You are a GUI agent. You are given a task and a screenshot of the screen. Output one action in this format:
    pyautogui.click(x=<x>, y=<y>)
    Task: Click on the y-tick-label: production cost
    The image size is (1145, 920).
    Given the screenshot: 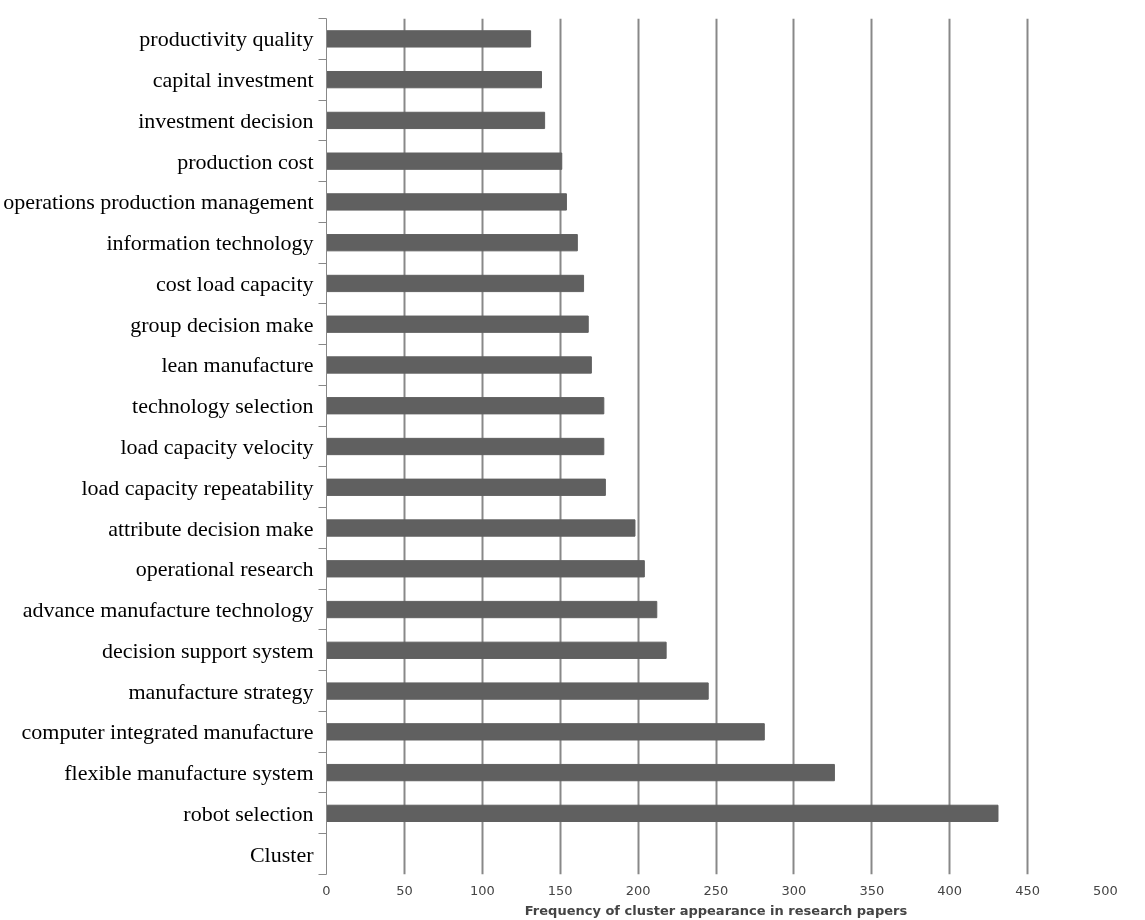 What is the action you would take?
    pyautogui.click(x=245, y=161)
    